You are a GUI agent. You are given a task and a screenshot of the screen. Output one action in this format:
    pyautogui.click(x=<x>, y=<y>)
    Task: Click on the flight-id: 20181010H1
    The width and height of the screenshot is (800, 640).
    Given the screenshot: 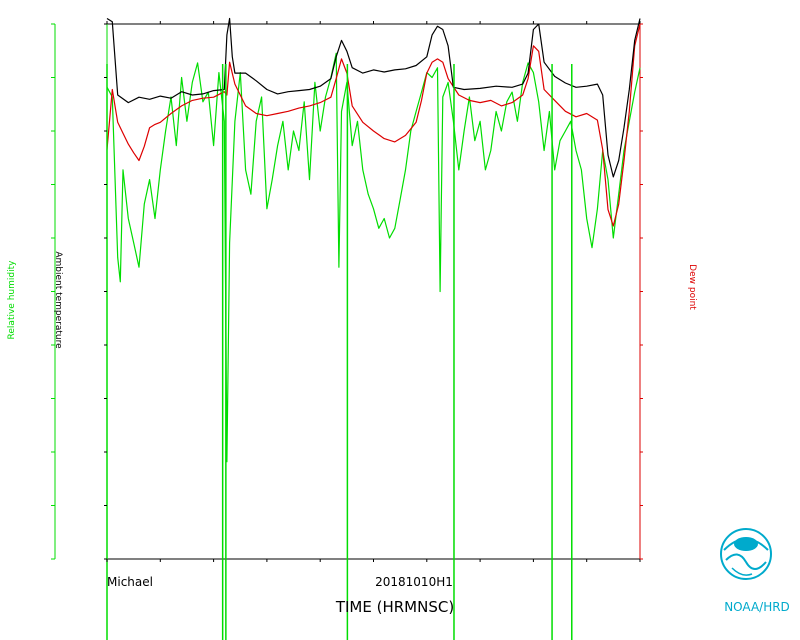 What is the action you would take?
    pyautogui.click(x=414, y=582)
    